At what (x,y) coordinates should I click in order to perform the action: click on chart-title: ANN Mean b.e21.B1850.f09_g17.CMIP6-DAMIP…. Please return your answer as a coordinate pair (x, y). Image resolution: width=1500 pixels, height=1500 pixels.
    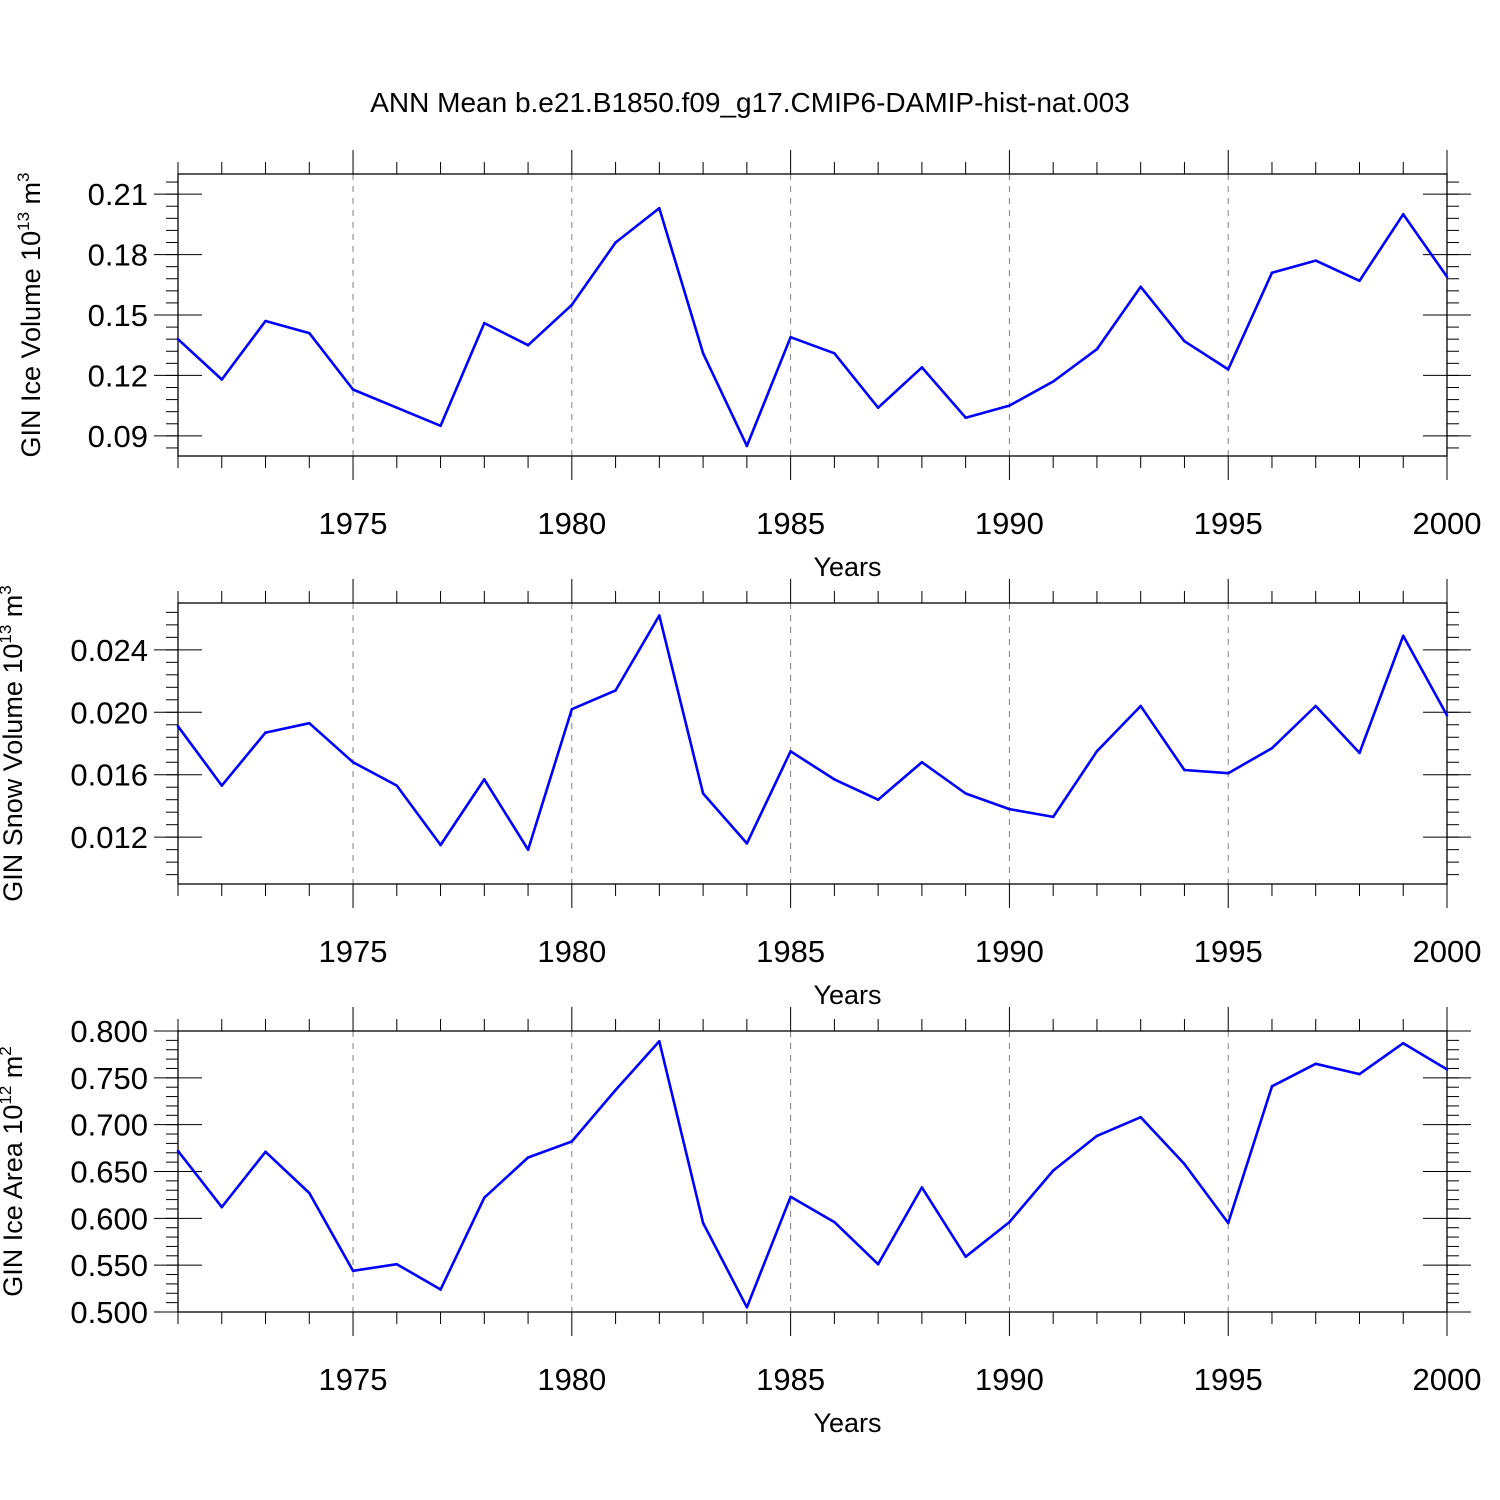
    Looking at the image, I should click on (750, 102).